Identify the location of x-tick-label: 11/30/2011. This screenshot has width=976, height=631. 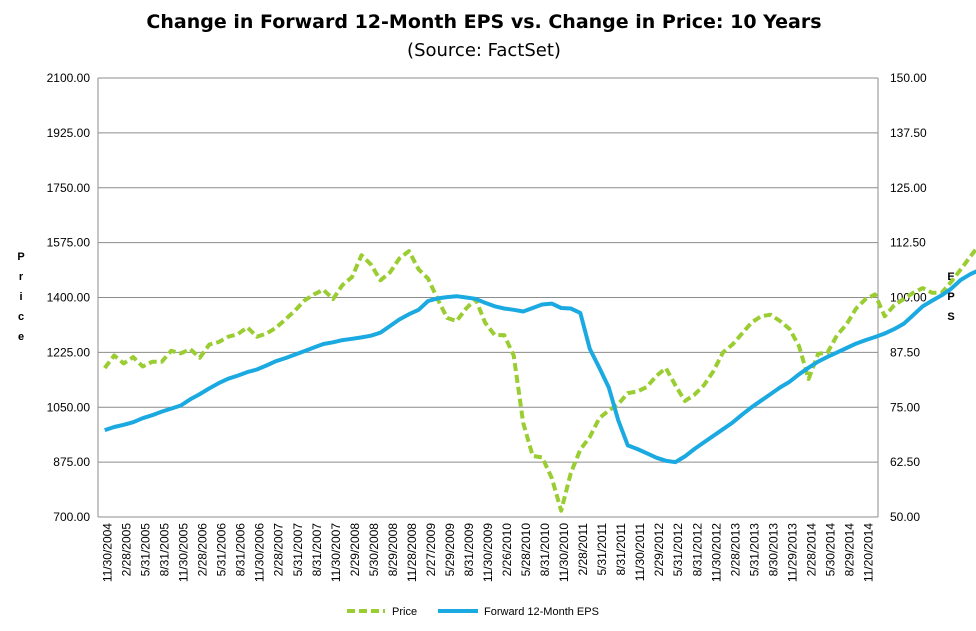
(640, 552).